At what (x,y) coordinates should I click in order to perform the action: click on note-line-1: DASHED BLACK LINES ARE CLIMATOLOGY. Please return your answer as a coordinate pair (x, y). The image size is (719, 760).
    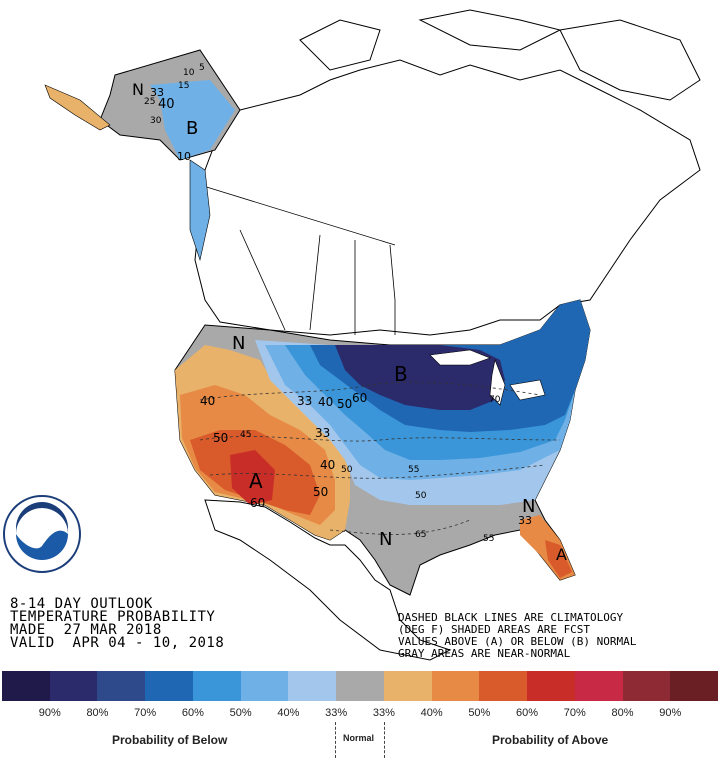
    Looking at the image, I should click on (511, 617).